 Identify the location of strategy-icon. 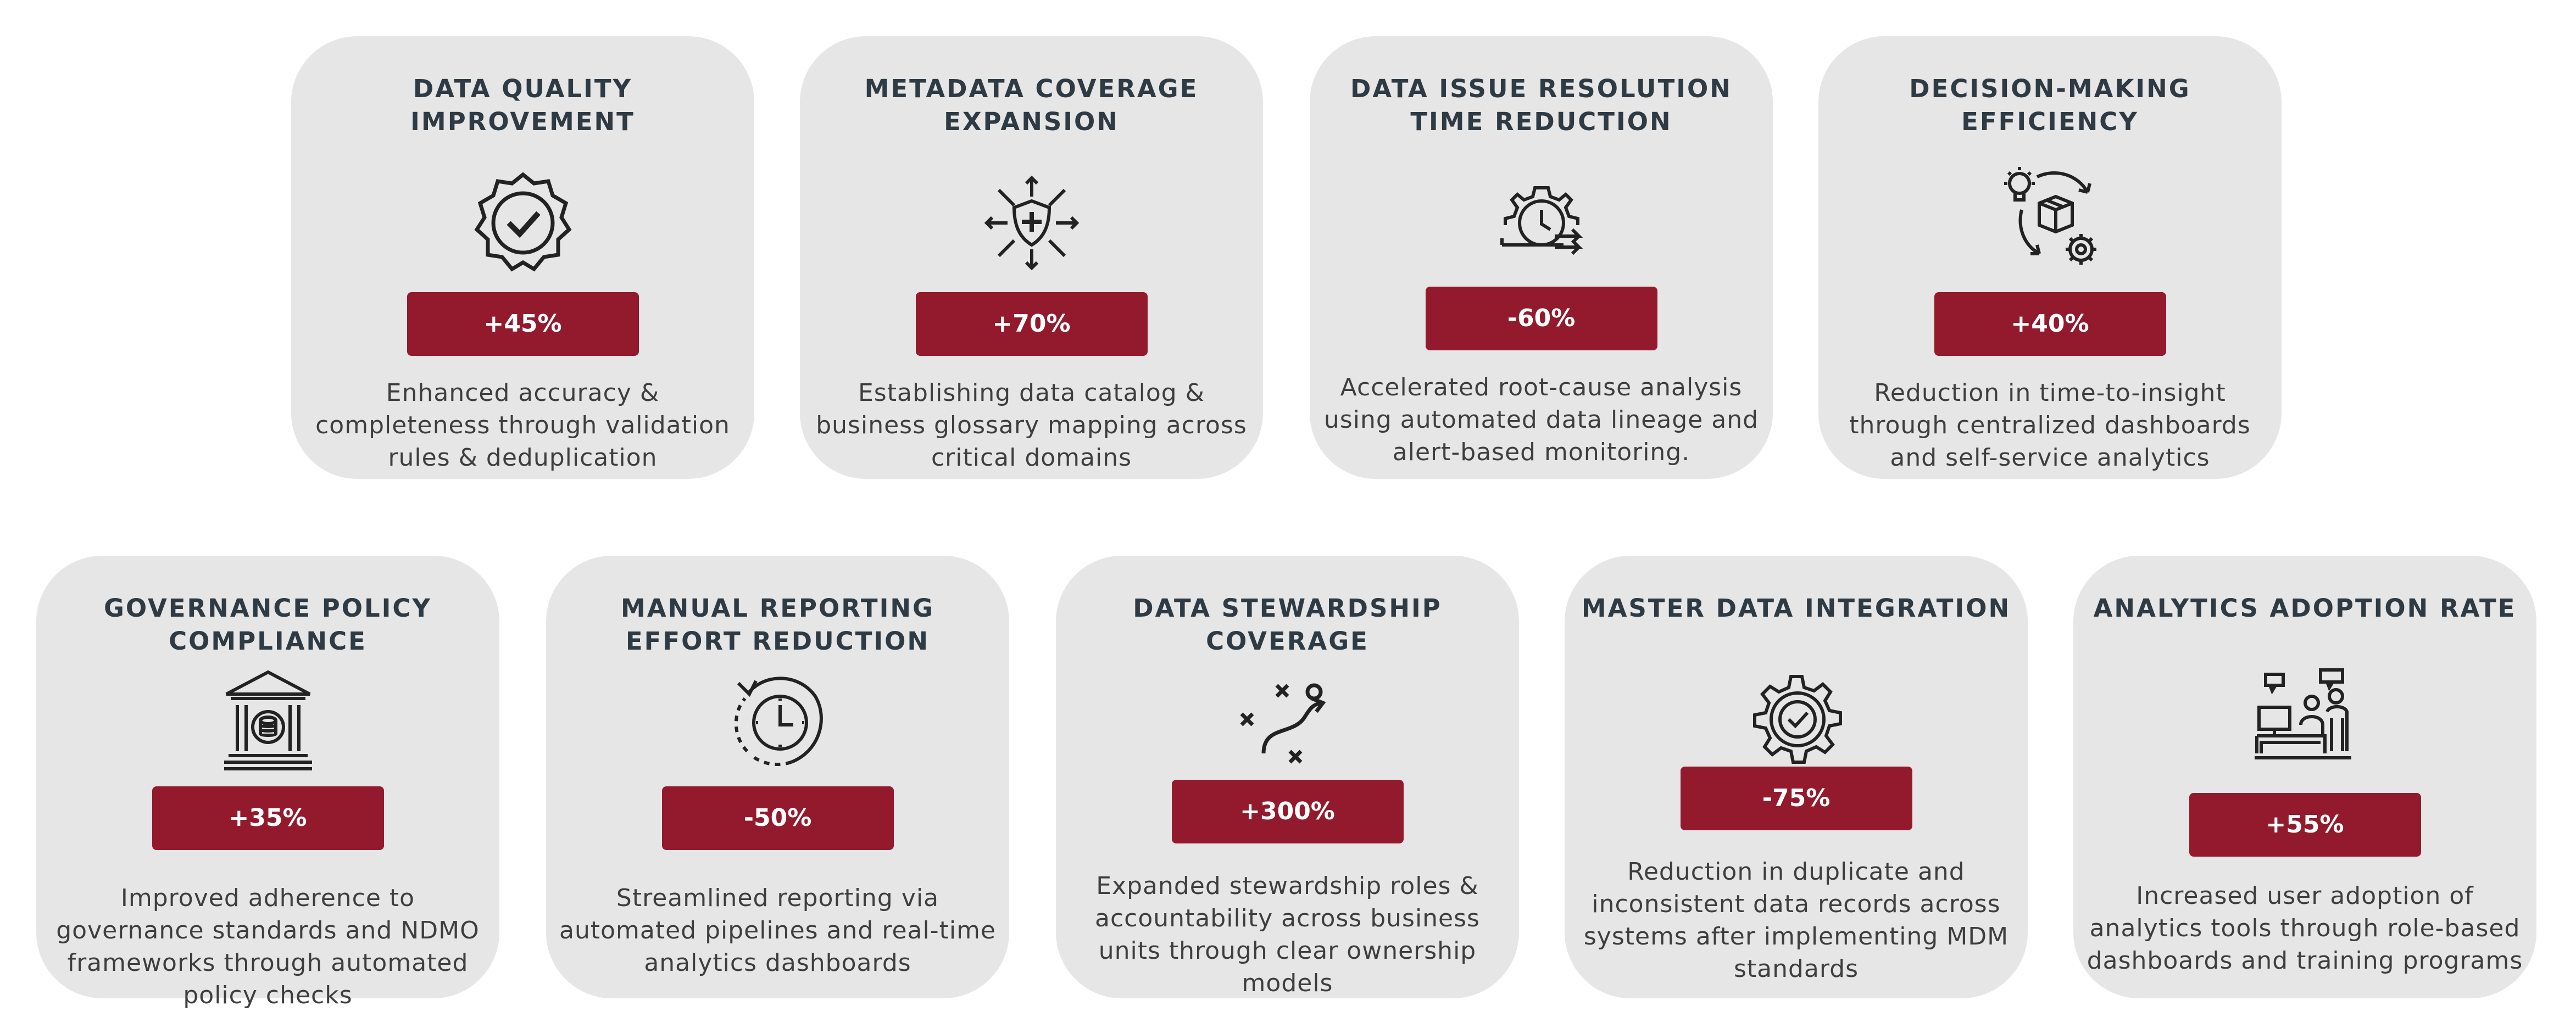
(1288, 720).